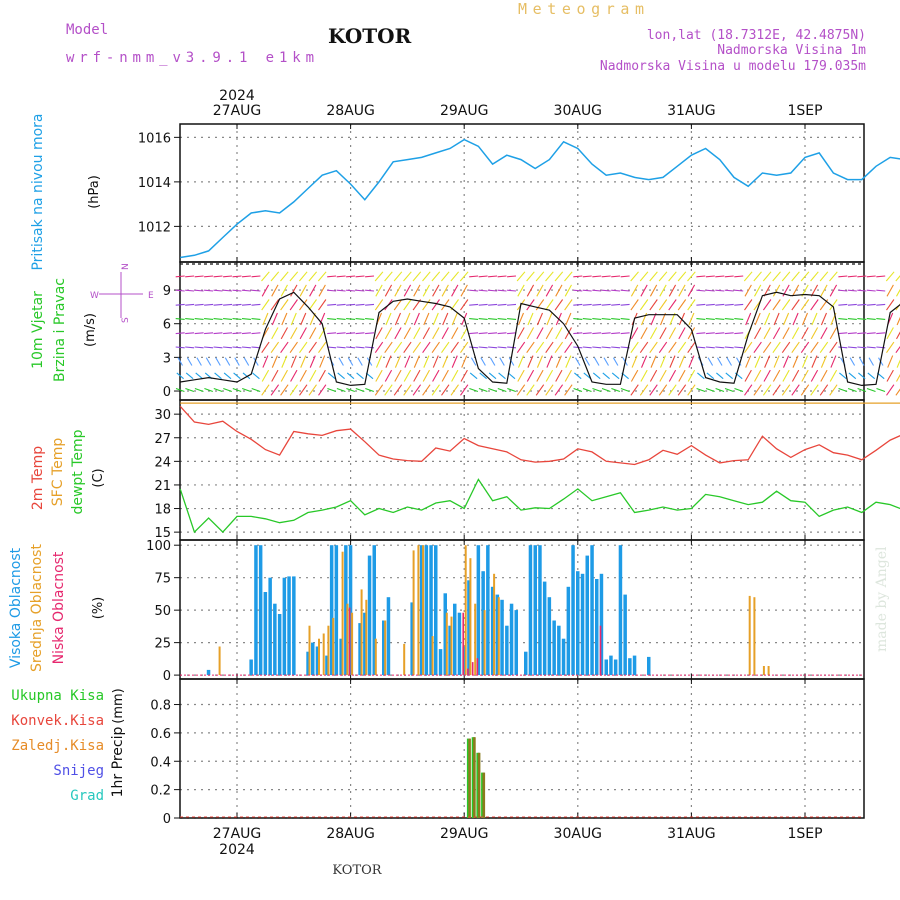  I want to click on compass-west: W, so click(94, 296).